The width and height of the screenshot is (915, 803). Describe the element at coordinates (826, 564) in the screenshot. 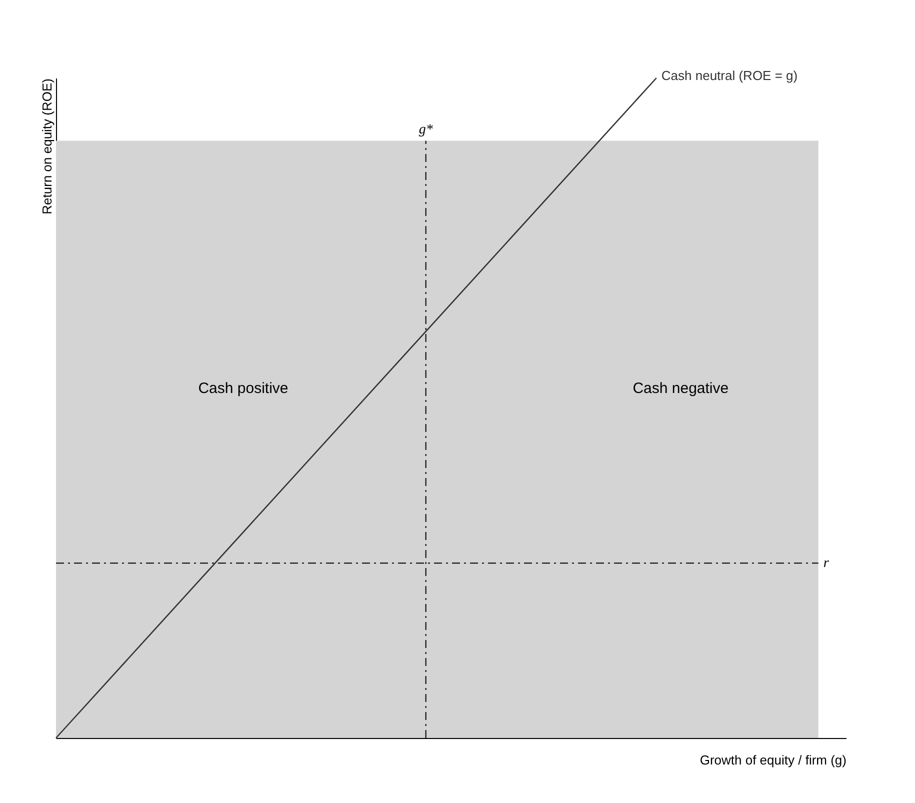

I see `ref-line-label: r` at that location.